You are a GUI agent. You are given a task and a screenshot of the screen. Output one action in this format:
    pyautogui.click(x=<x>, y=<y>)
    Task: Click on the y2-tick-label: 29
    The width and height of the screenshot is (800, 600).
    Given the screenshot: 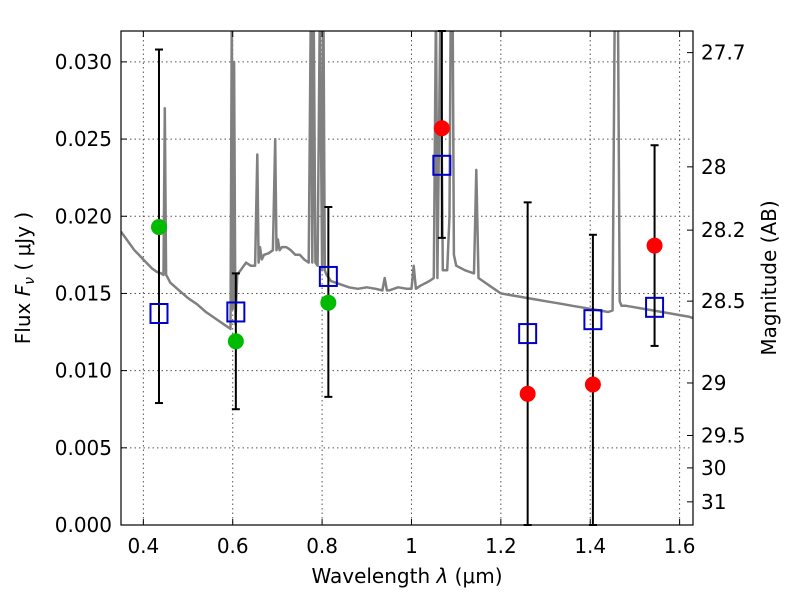 What is the action you would take?
    pyautogui.click(x=713, y=383)
    